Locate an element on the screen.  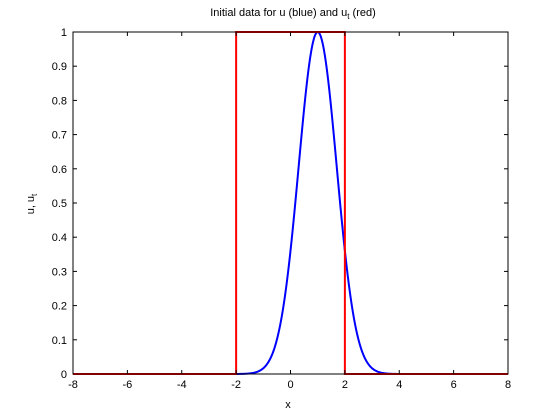
x-tick-label: -4 is located at coordinates (182, 385).